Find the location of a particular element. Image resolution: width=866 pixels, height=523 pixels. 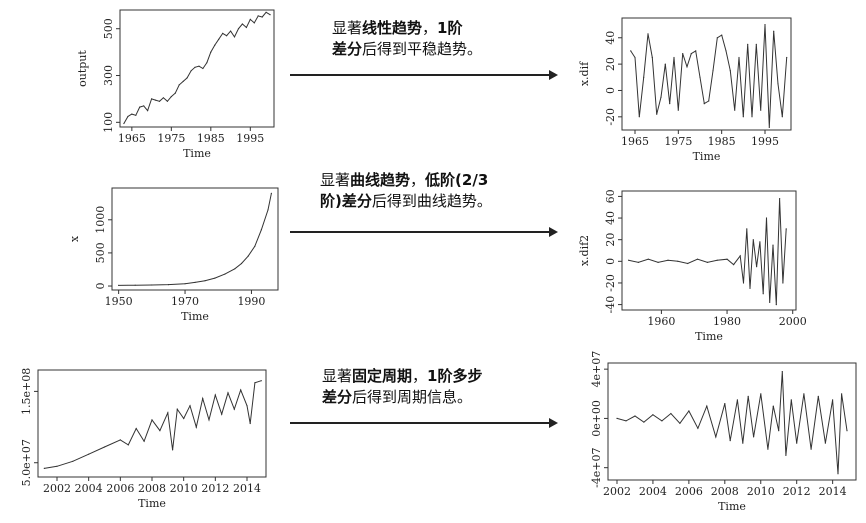

x-tick-label: 1975 is located at coordinates (678, 141).